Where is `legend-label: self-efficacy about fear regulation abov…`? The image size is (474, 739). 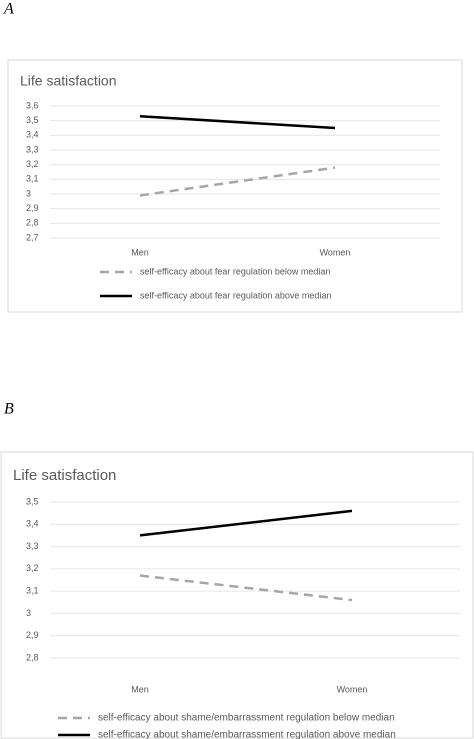 legend-label: self-efficacy about fear regulation abov… is located at coordinates (235, 295).